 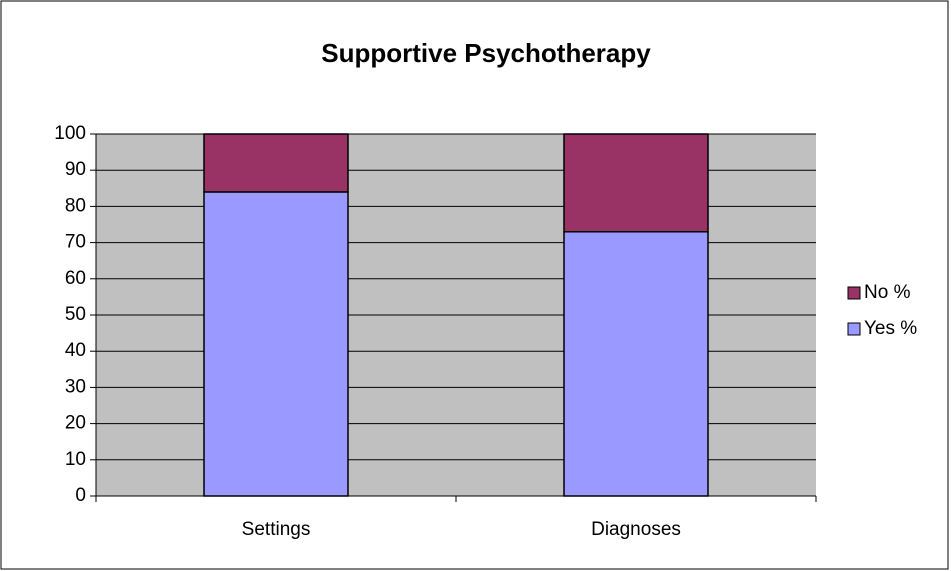 I want to click on y-tick-label: 30, so click(x=75, y=386).